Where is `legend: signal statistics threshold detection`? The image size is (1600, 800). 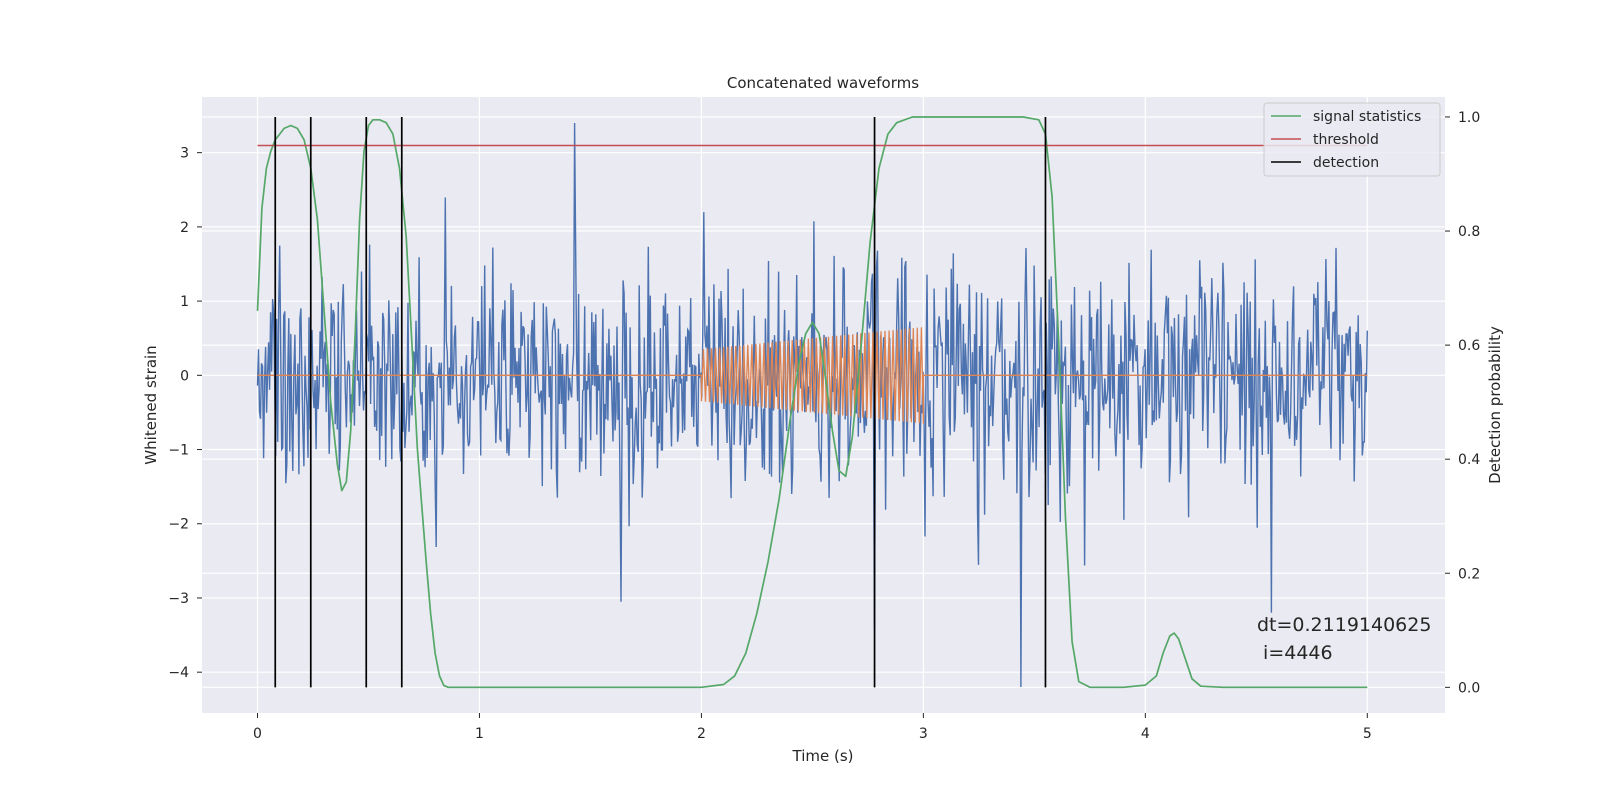 legend: signal statistics threshold detection is located at coordinates (1352, 139).